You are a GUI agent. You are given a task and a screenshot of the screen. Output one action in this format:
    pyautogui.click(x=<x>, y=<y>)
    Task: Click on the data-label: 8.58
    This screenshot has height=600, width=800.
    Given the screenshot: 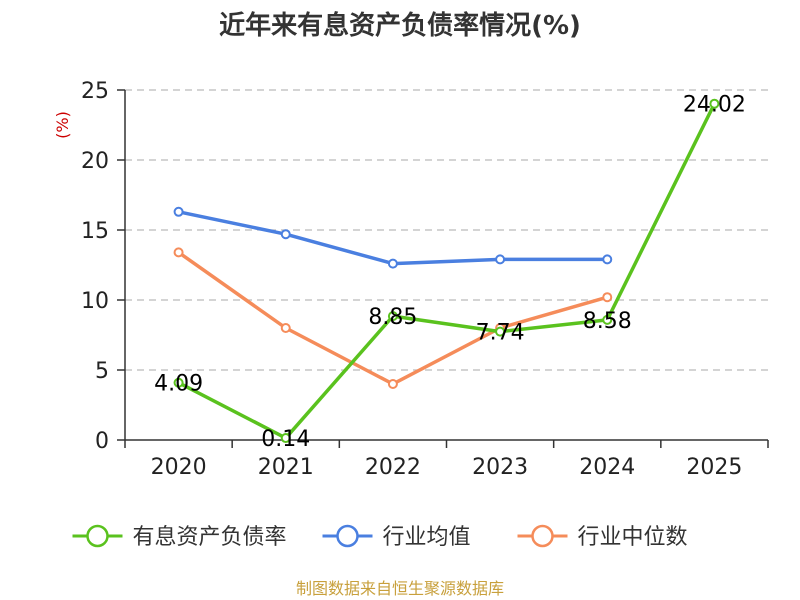 What is the action you would take?
    pyautogui.click(x=607, y=321)
    